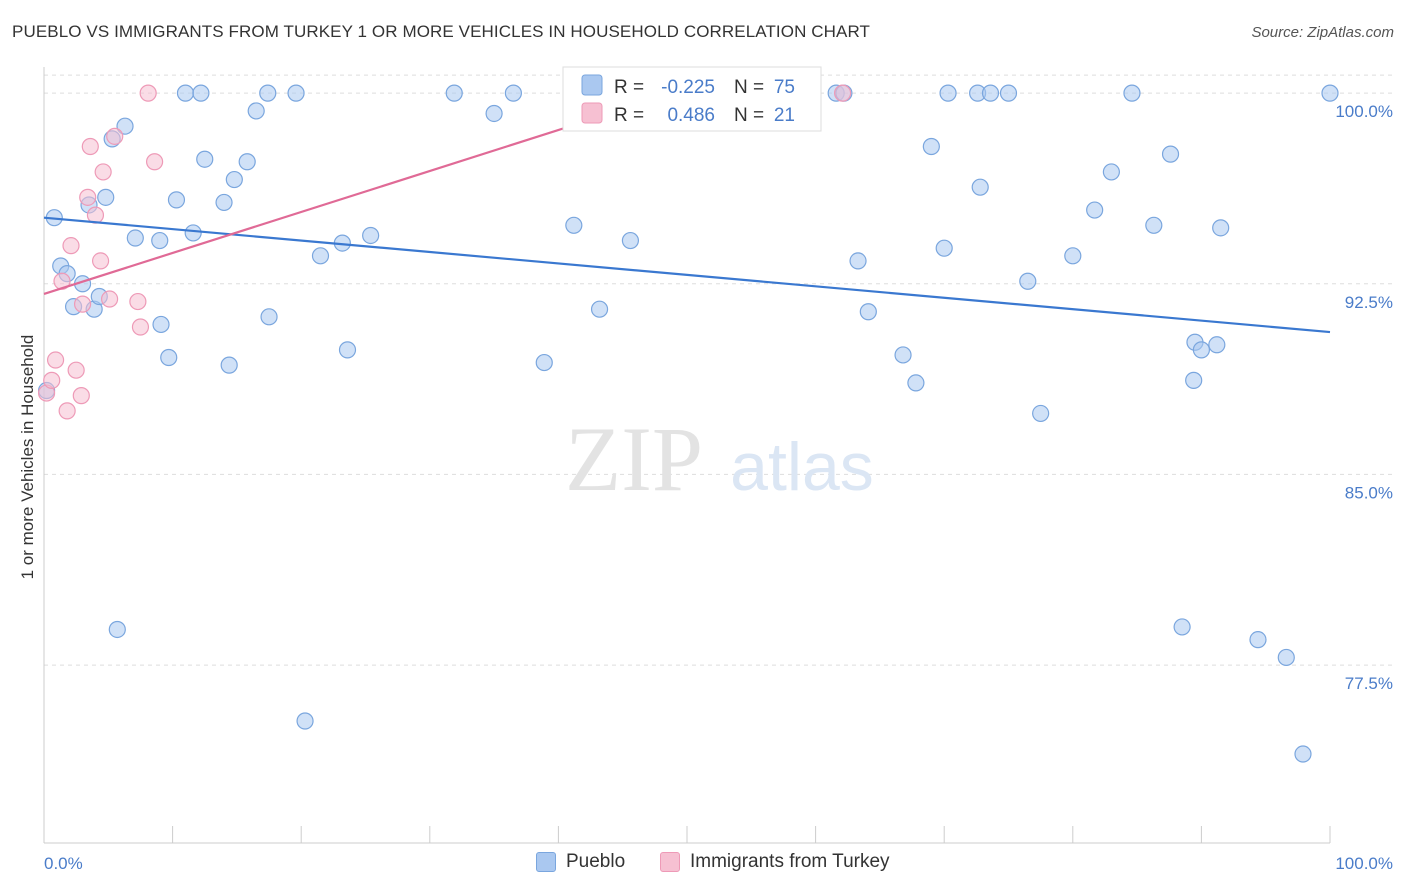  What do you see at coordinates (784, 87) in the screenshot?
I see `stats-n-value: 75` at bounding box center [784, 87].